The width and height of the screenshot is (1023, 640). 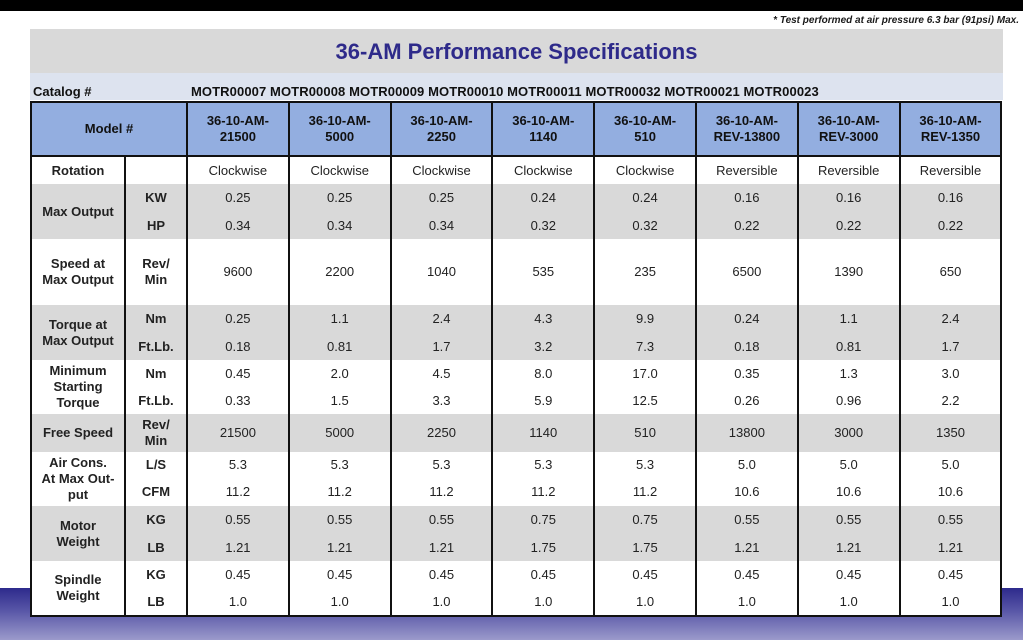 What do you see at coordinates (543, 129) in the screenshot?
I see `model-cell: 36-10-AM- 1140` at bounding box center [543, 129].